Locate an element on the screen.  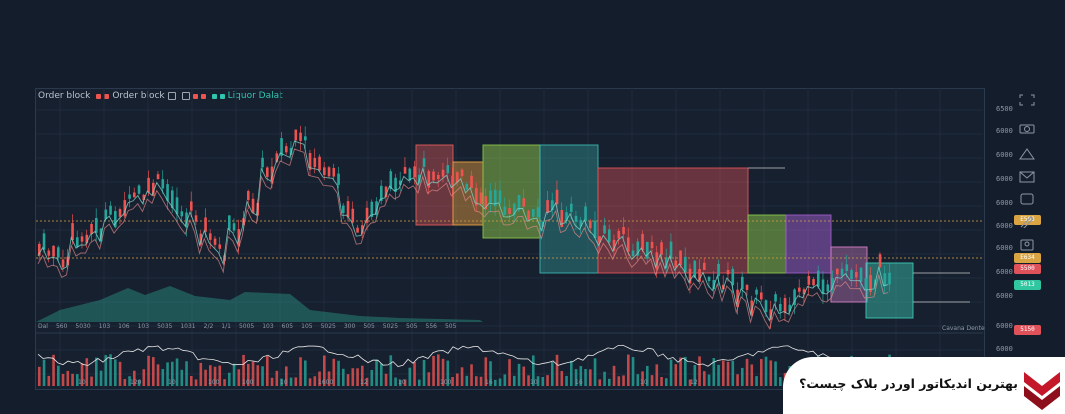
price-tag-4: 5013 is located at coordinates (1027, 285).